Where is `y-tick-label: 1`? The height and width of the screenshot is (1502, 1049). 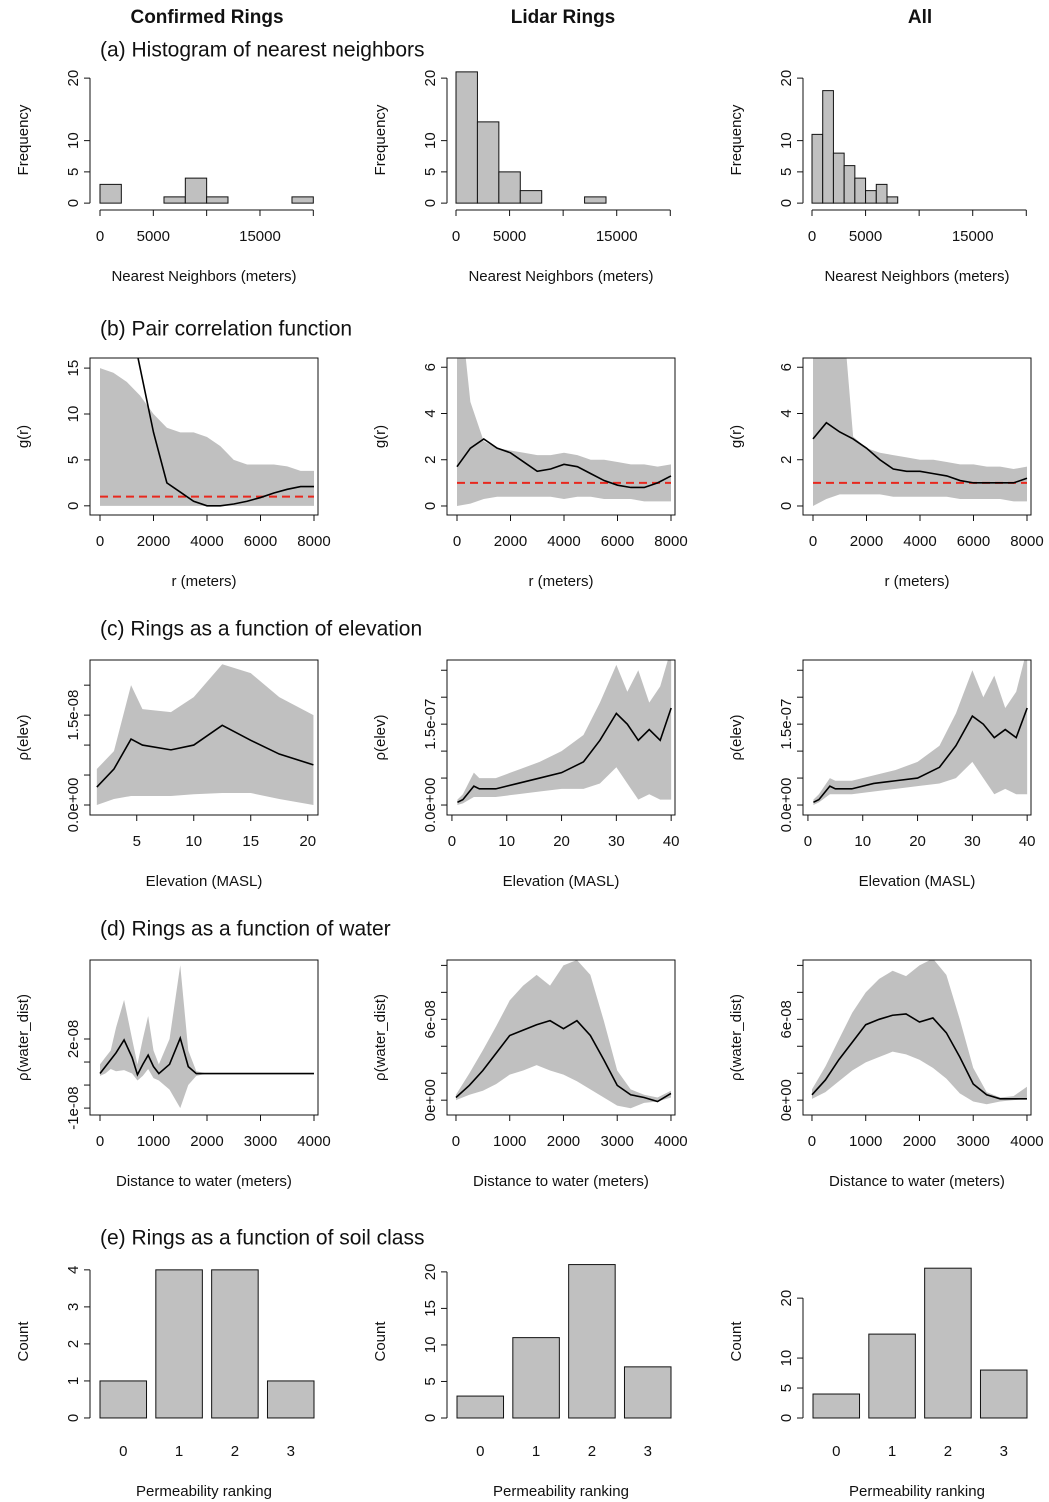 y-tick-label: 1 is located at coordinates (73, 1381).